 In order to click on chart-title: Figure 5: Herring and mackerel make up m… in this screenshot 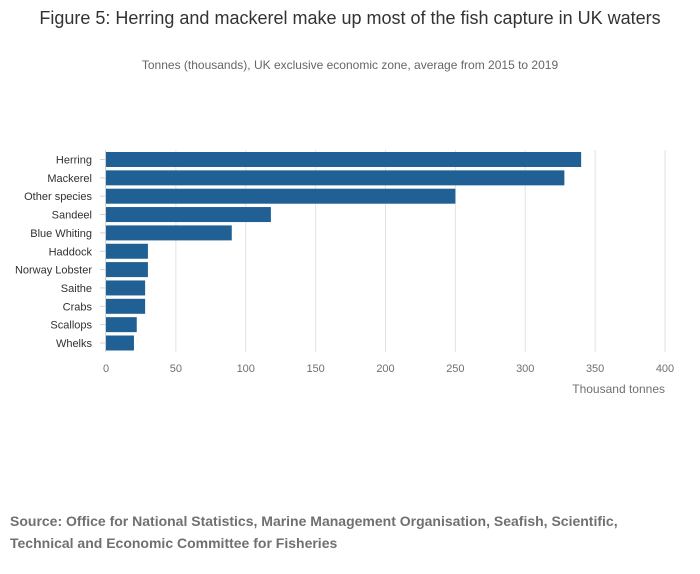, I will do `click(350, 18)`.